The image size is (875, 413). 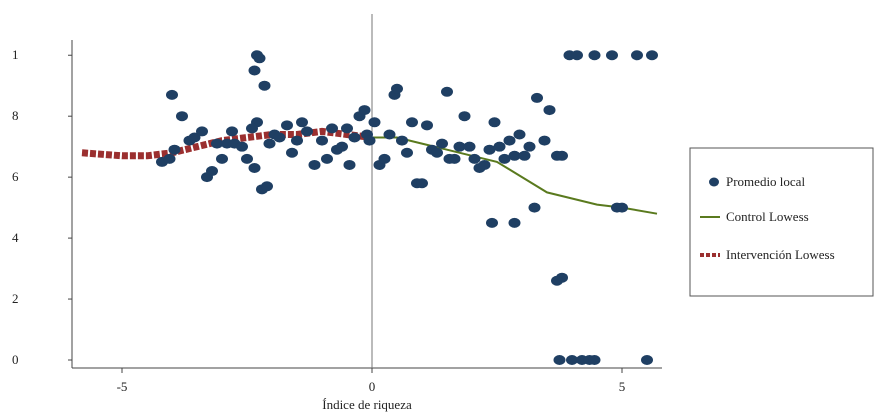 I want to click on x-axis-title: Índice de riqueza, so click(x=367, y=404).